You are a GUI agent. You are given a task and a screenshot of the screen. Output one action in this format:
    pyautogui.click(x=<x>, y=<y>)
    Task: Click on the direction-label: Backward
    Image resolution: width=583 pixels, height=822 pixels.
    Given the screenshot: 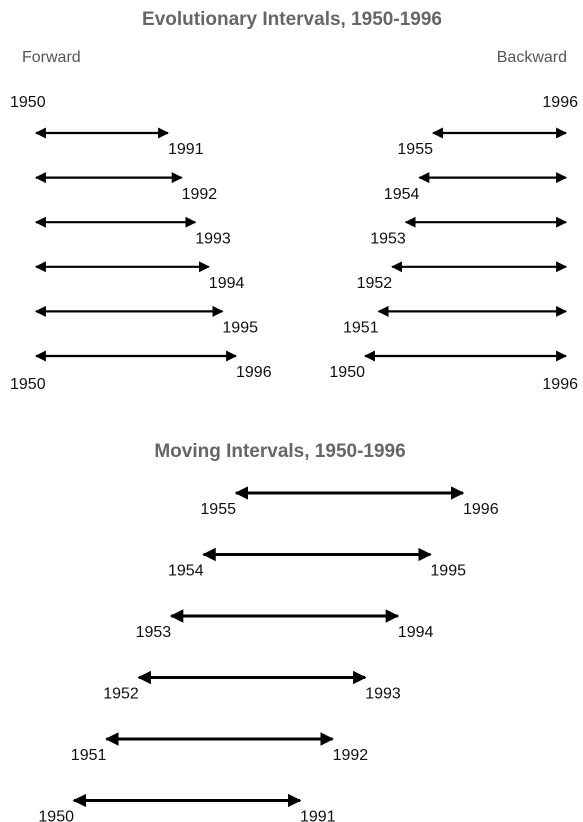 What is the action you would take?
    pyautogui.click(x=532, y=57)
    